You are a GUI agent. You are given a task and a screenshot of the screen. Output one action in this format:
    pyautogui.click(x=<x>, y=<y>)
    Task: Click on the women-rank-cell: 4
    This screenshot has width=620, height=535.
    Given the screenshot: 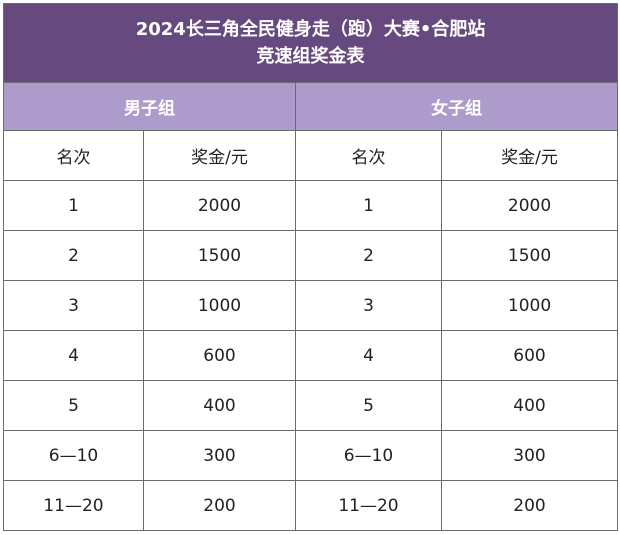 What is the action you would take?
    pyautogui.click(x=368, y=355)
    